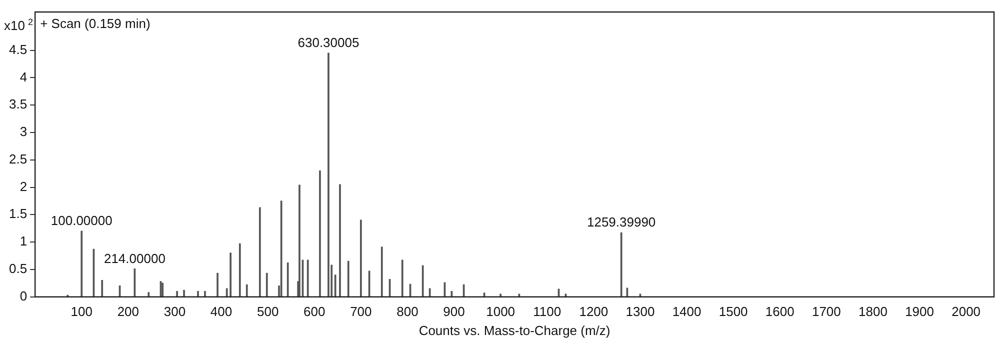 The width and height of the screenshot is (1000, 345). Describe the element at coordinates (315, 312) in the screenshot. I see `x-tick-label: 600` at that location.